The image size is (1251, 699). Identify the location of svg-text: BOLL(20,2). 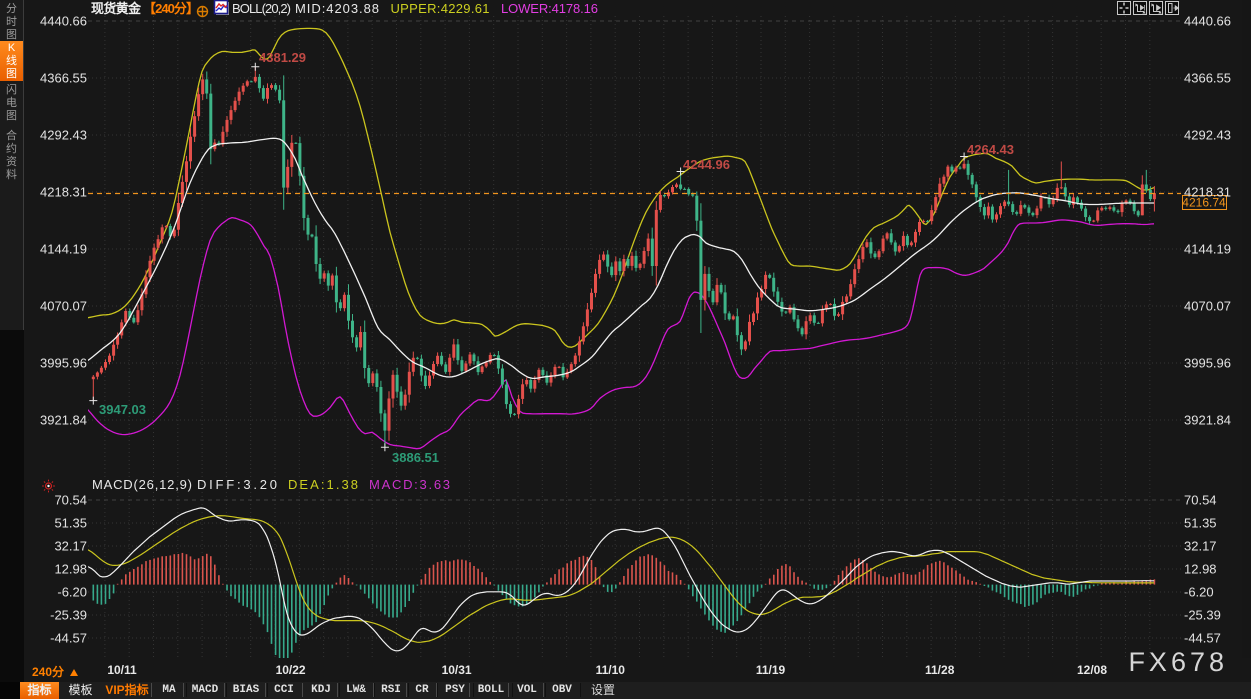
(261, 8).